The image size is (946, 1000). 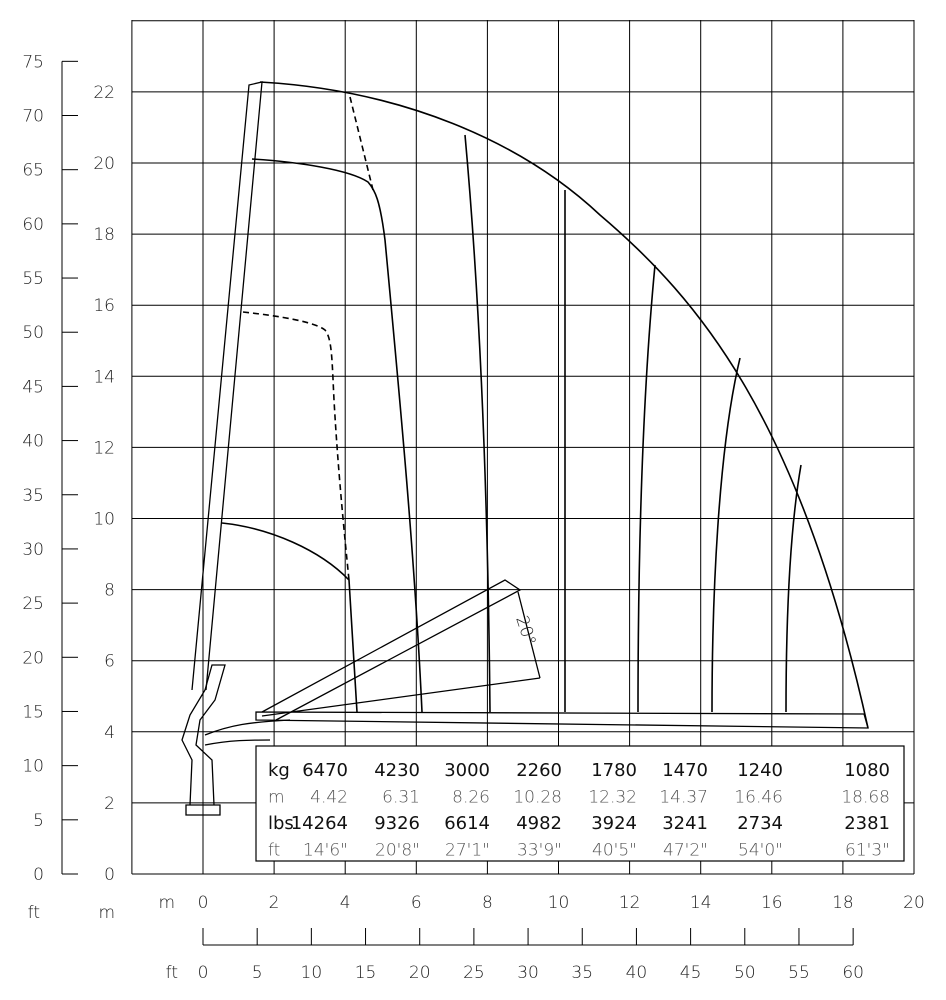 What do you see at coordinates (329, 798) in the screenshot?
I see `table-cell: 4.42` at bounding box center [329, 798].